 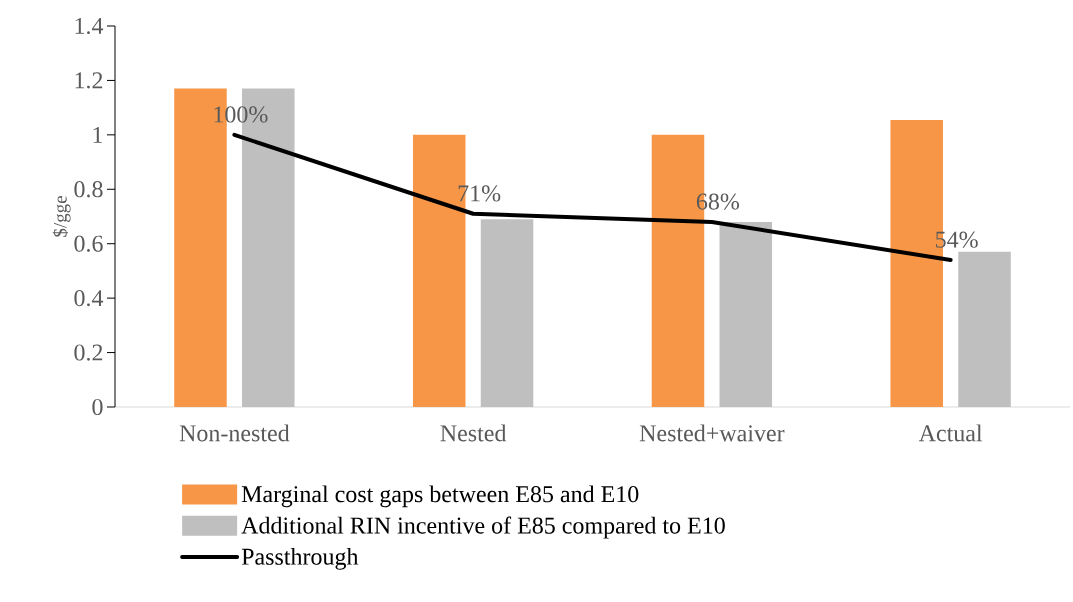 What do you see at coordinates (88, 189) in the screenshot?
I see `y-tick-label: 0.8` at bounding box center [88, 189].